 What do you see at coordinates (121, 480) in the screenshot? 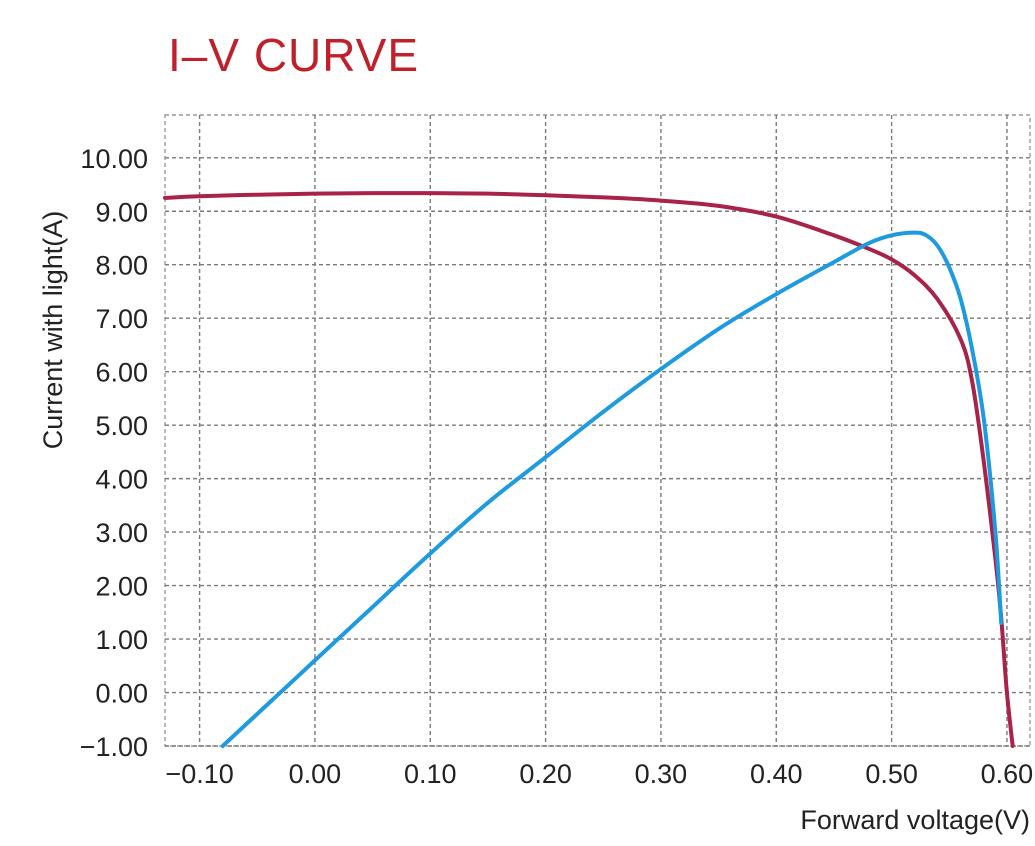
I see `y-tick-label: 4.00` at bounding box center [121, 480].